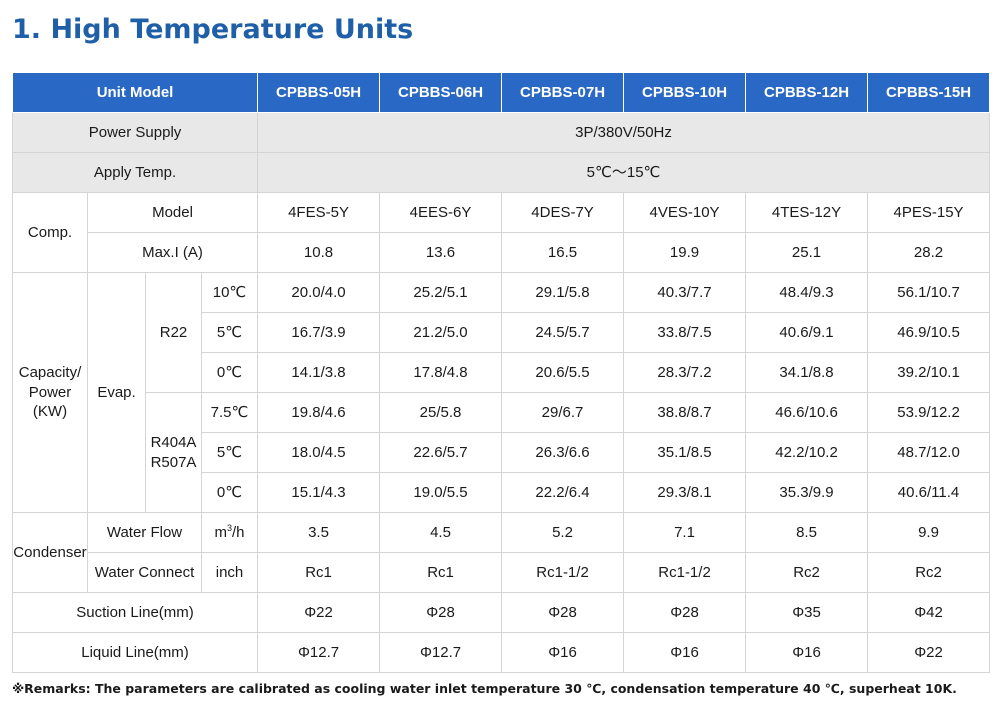  I want to click on header-model: CPBBS-12H, so click(807, 92).